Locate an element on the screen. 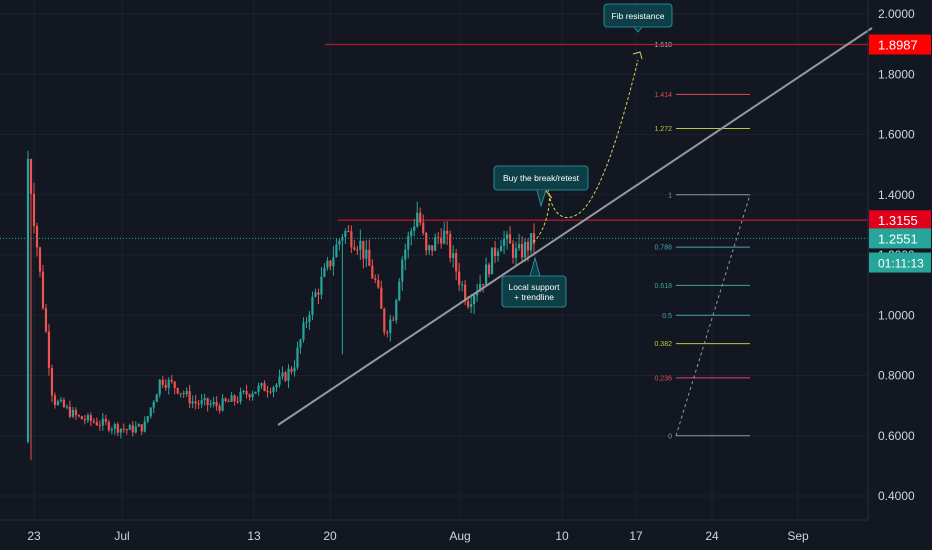 The width and height of the screenshot is (932, 550). price-tick-label: 0.8000 is located at coordinates (896, 376).